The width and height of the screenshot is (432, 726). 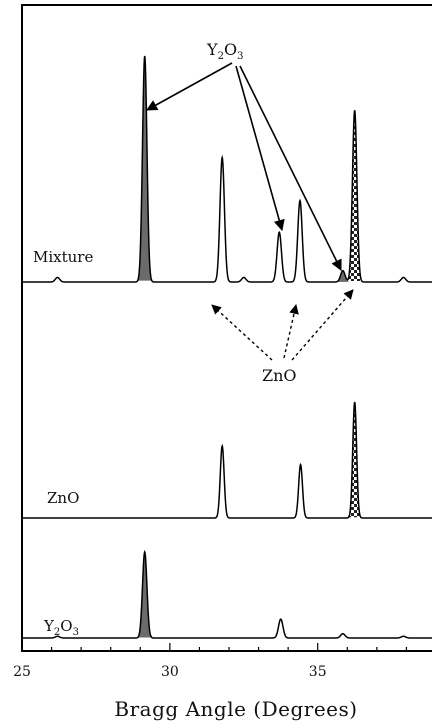 I want to click on series-line-y2o3, so click(x=227, y=594).